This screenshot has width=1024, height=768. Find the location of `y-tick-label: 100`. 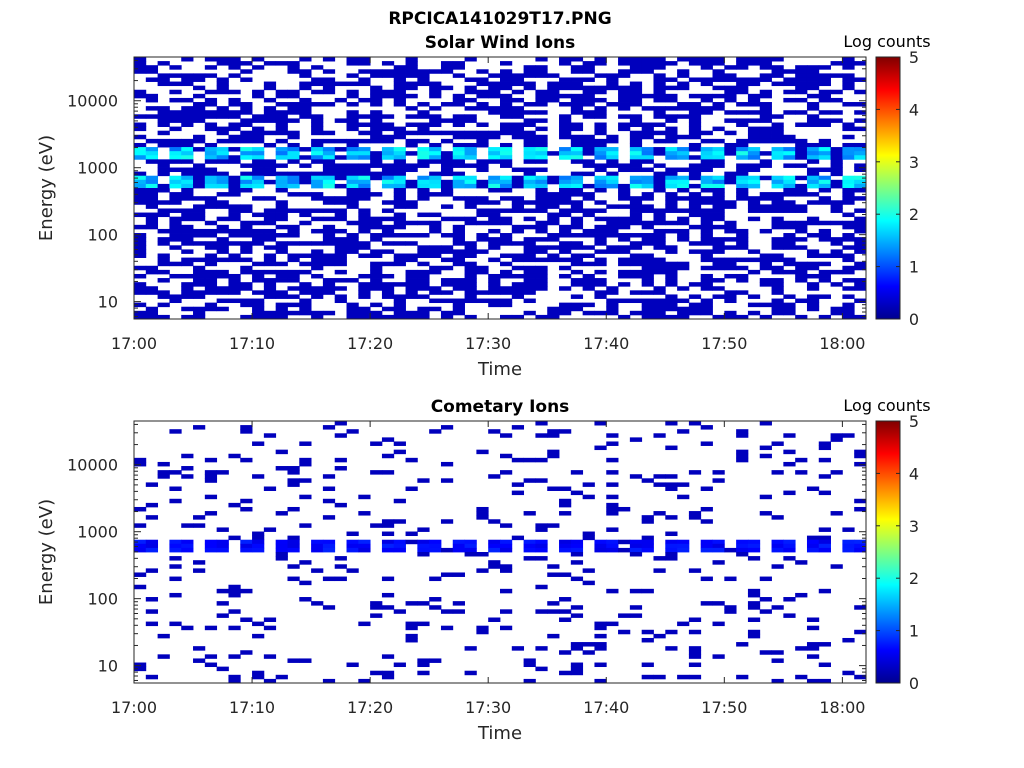

y-tick-label: 100 is located at coordinates (102, 235).